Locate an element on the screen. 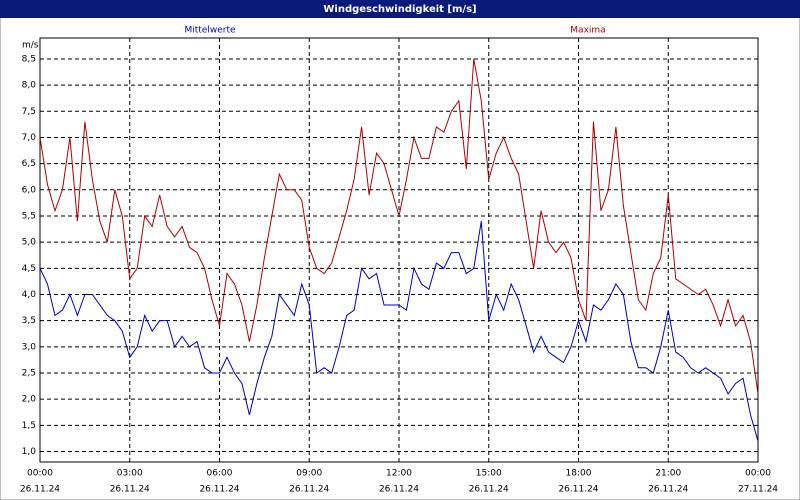 Image resolution: width=800 pixels, height=500 pixels. chart-title: Windgeschwindigkeit [m/s] is located at coordinates (399, 9).